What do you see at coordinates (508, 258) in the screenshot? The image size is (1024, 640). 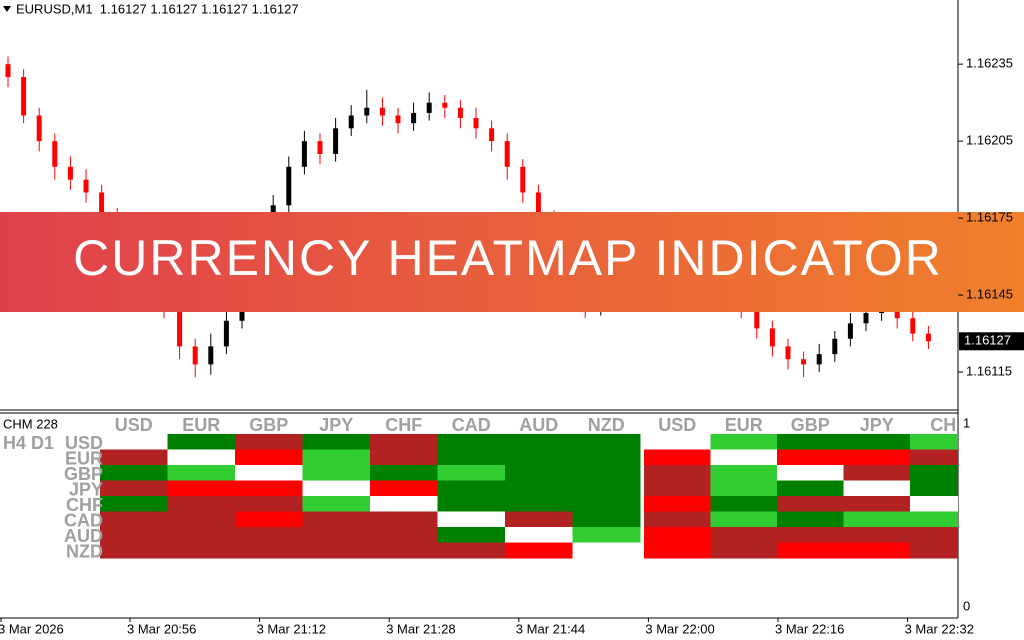 I see `banner-title: CURRENCY HEATMAP INDICATOR` at bounding box center [508, 258].